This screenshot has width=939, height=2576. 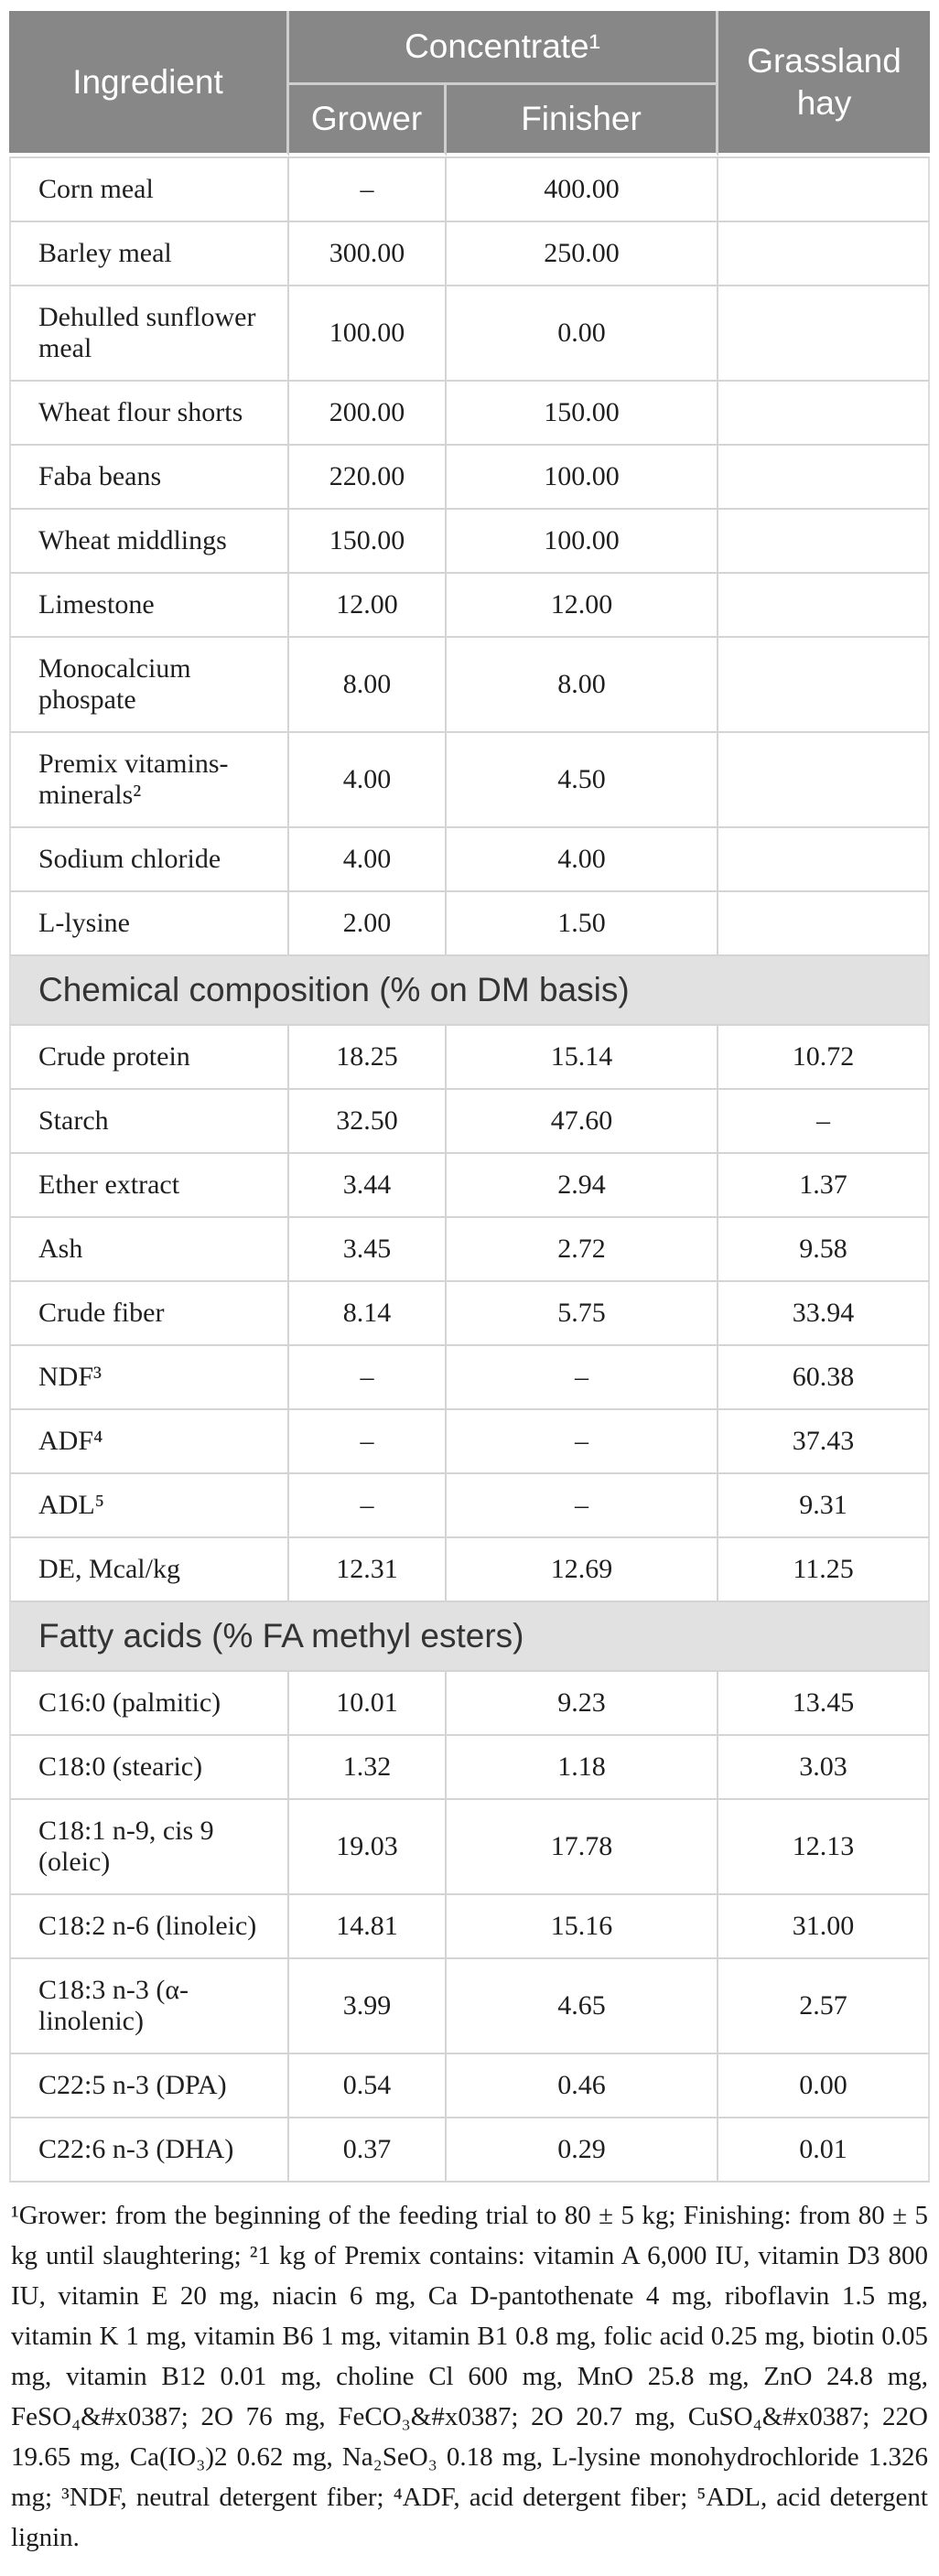 What do you see at coordinates (149, 1056) in the screenshot?
I see `ingredient-cell: Crude protein` at bounding box center [149, 1056].